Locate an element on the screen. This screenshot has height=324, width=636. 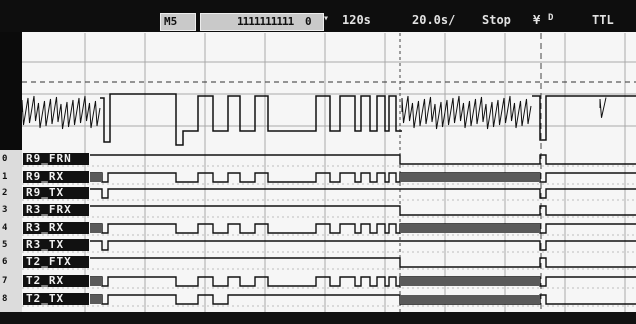
analog-spike-right is located at coordinates (603, 107).